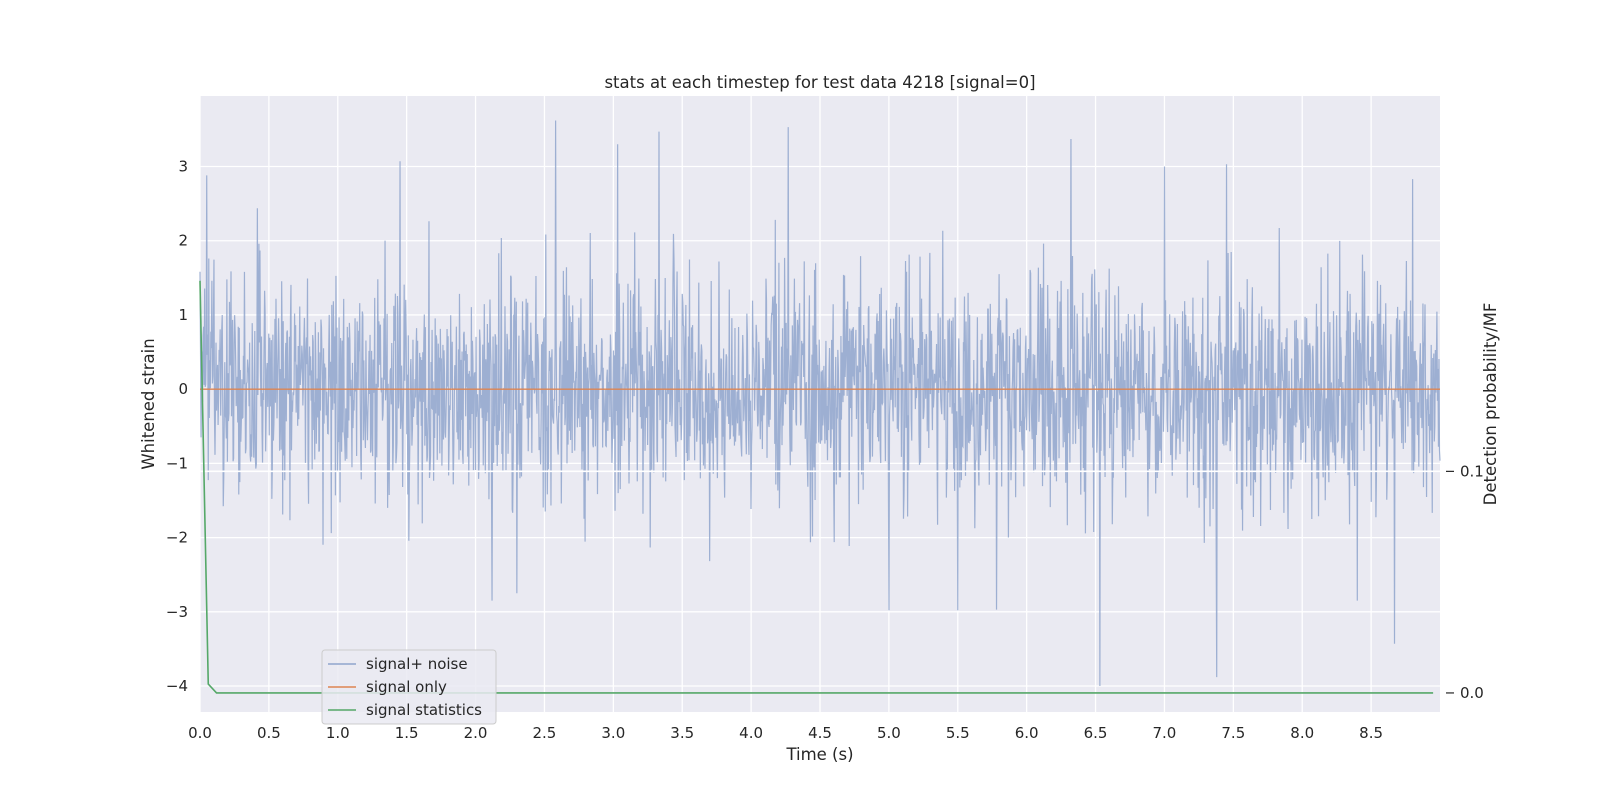 Image resolution: width=1600 pixels, height=804 pixels. What do you see at coordinates (269, 733) in the screenshot?
I see `x-tick-label: 0.5` at bounding box center [269, 733].